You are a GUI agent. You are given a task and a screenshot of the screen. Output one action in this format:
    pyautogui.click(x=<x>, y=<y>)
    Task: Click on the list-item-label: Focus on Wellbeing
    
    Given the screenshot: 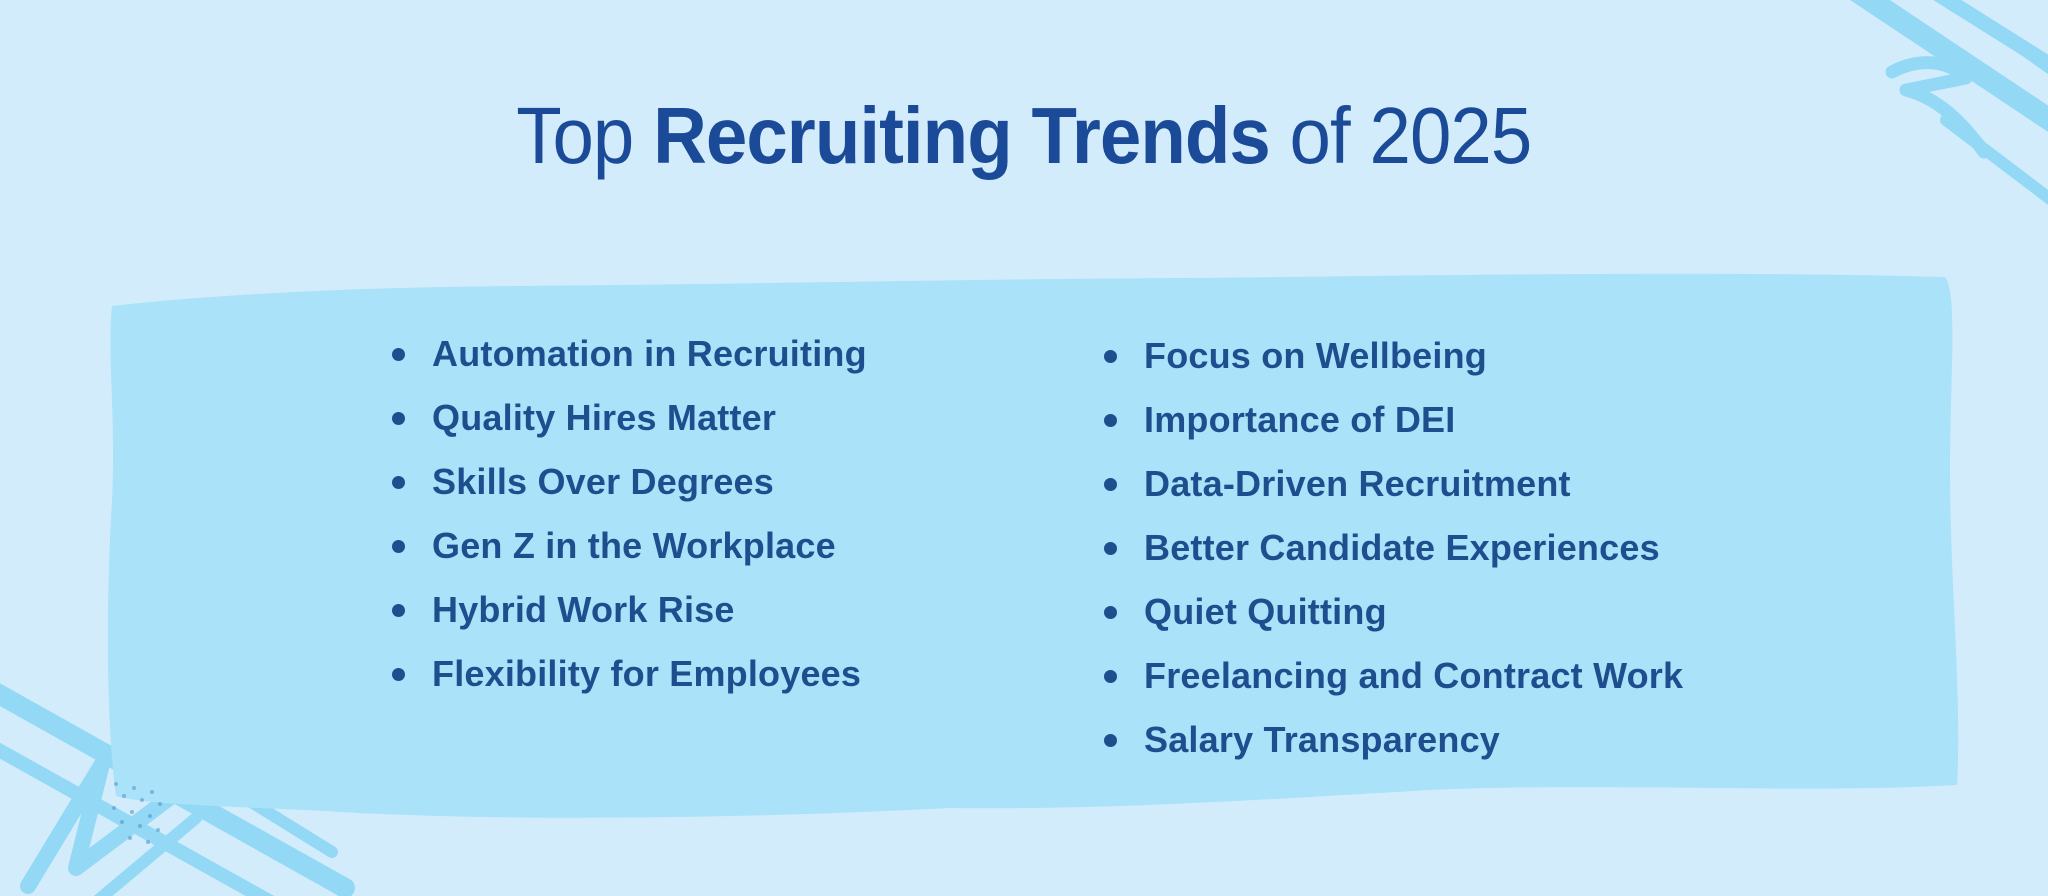 What is the action you would take?
    pyautogui.click(x=1315, y=355)
    